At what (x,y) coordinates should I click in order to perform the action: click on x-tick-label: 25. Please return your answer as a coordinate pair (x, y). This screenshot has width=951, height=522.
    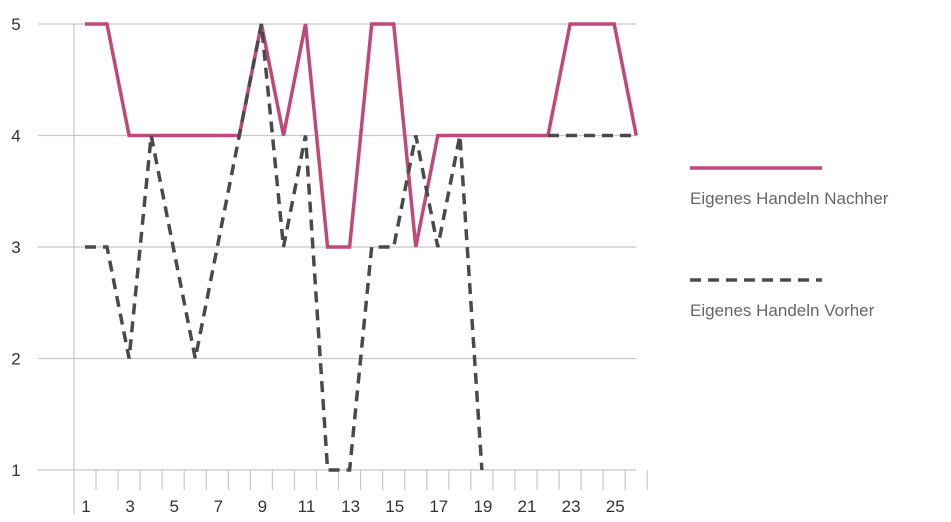
    Looking at the image, I should click on (615, 506).